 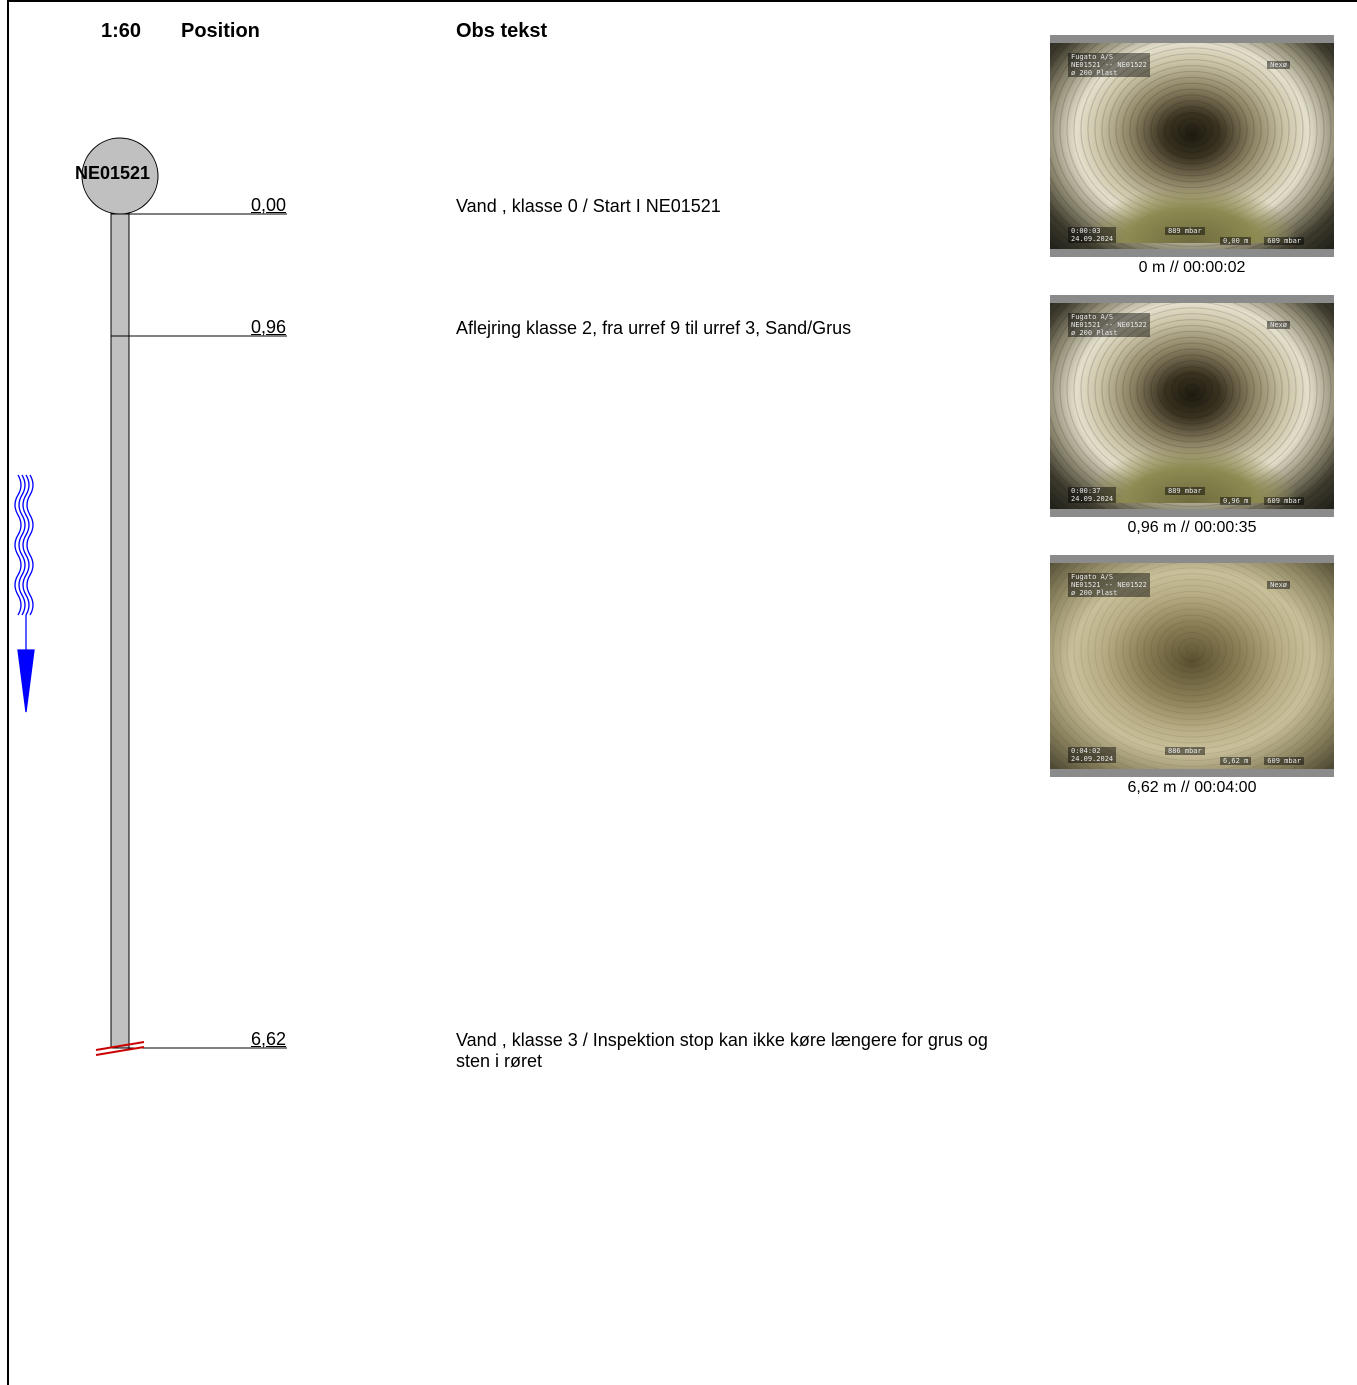 I want to click on scale-label: 1:60, so click(x=121, y=31).